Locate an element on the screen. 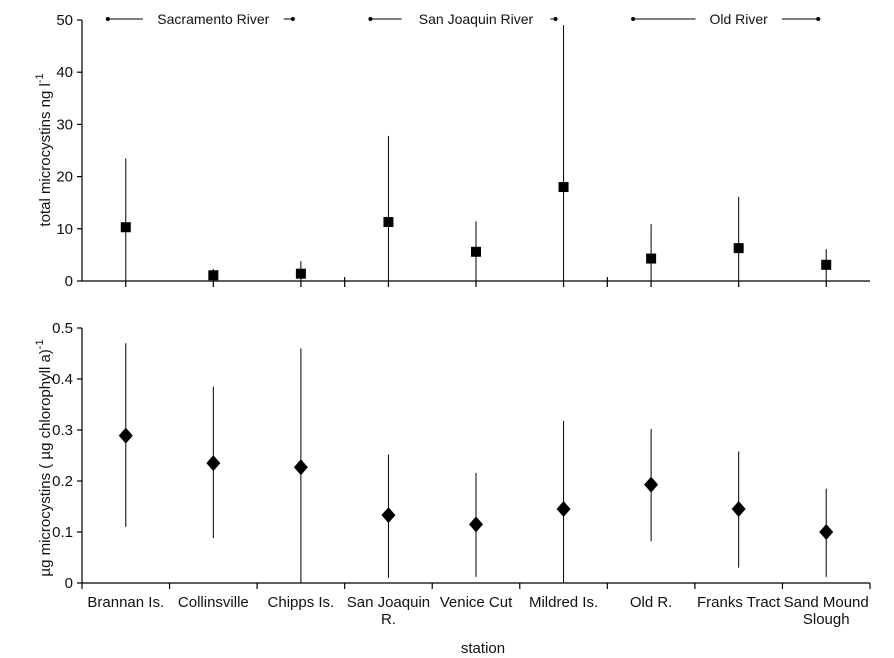  bottom-y-tick-label: 0.1 is located at coordinates (62, 532).